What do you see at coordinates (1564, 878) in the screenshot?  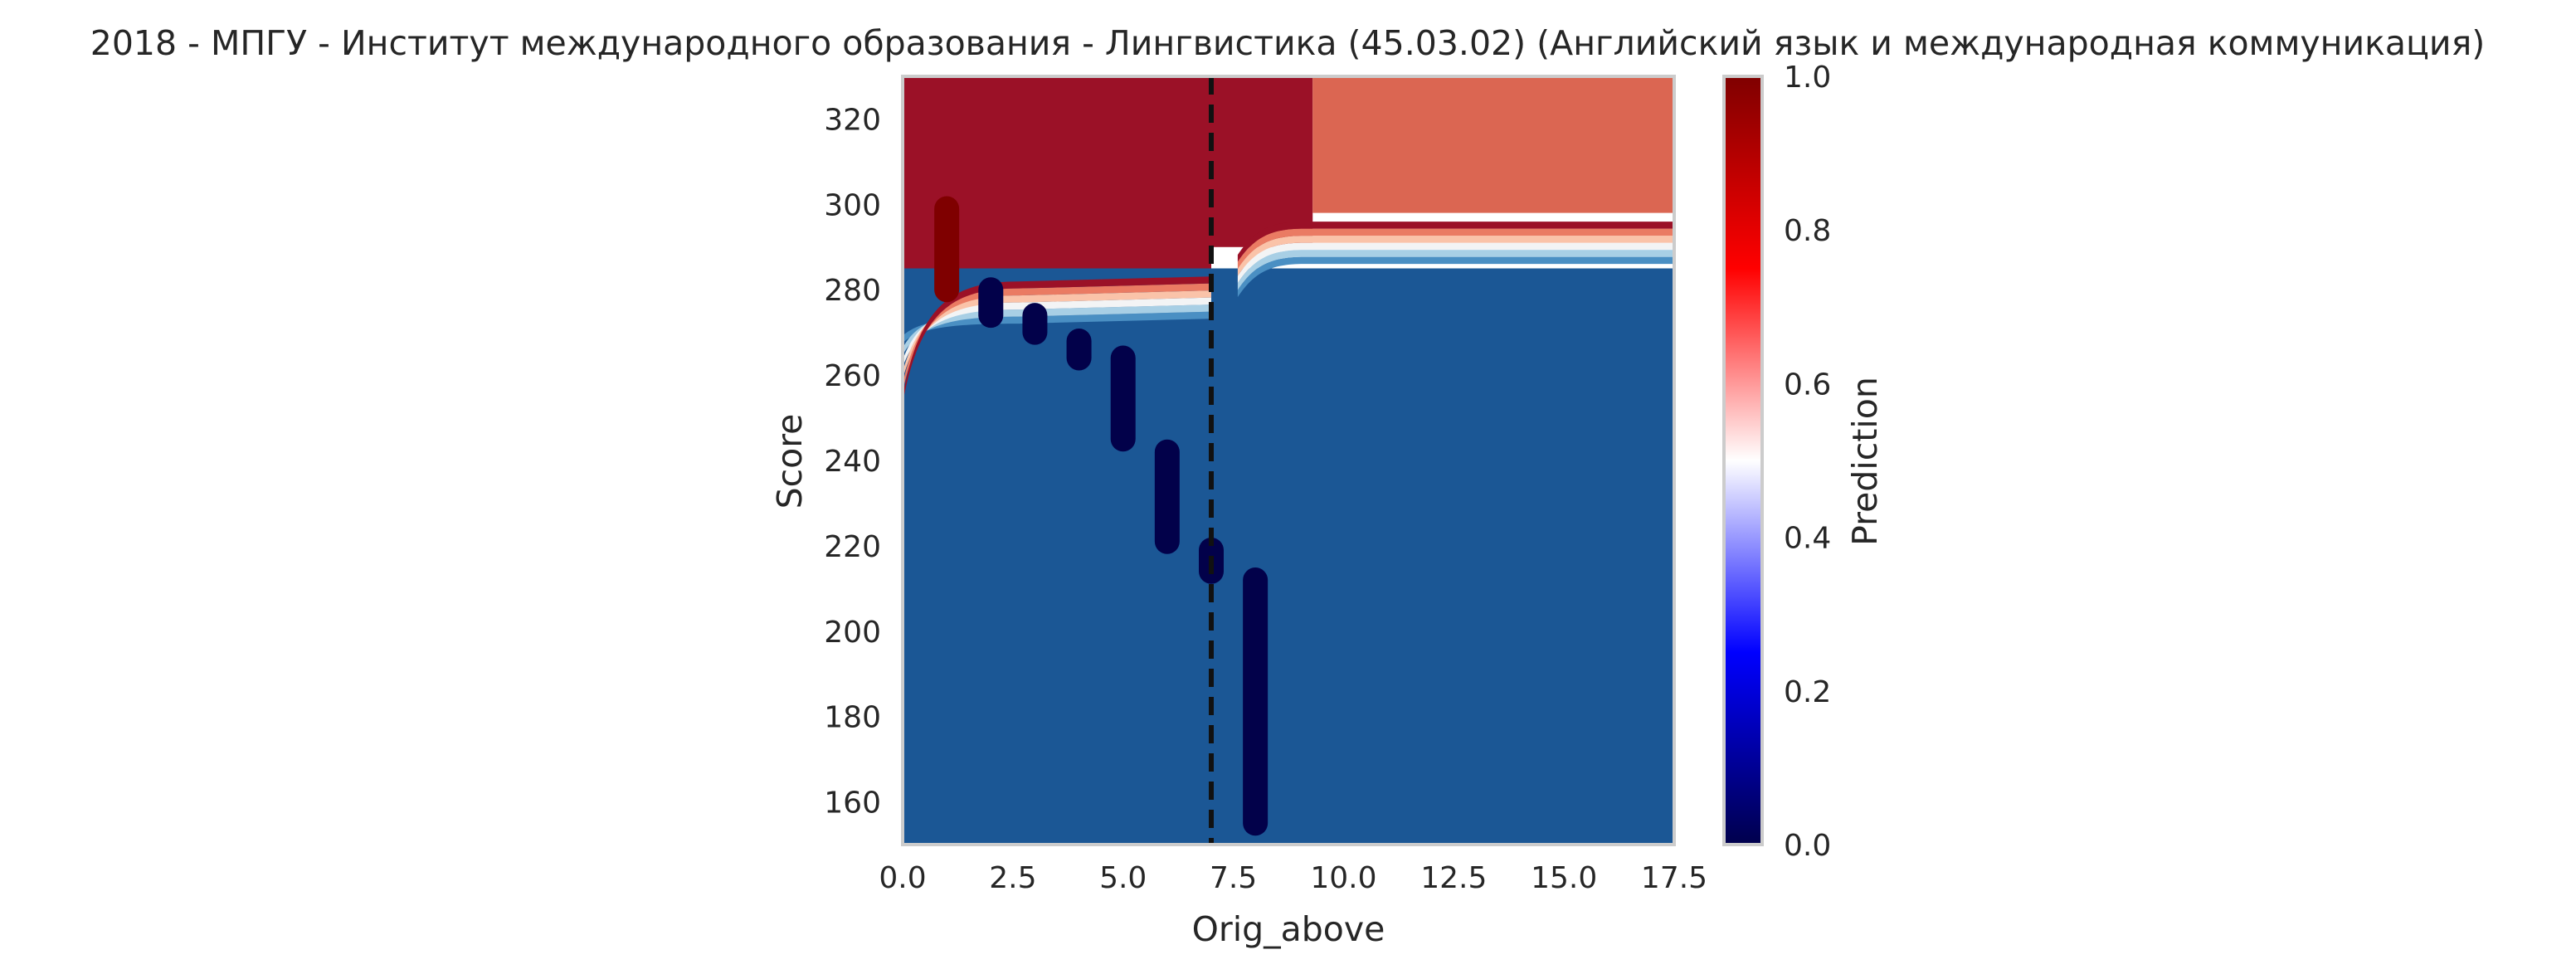 I see `x-tick-label: 15.0` at bounding box center [1564, 878].